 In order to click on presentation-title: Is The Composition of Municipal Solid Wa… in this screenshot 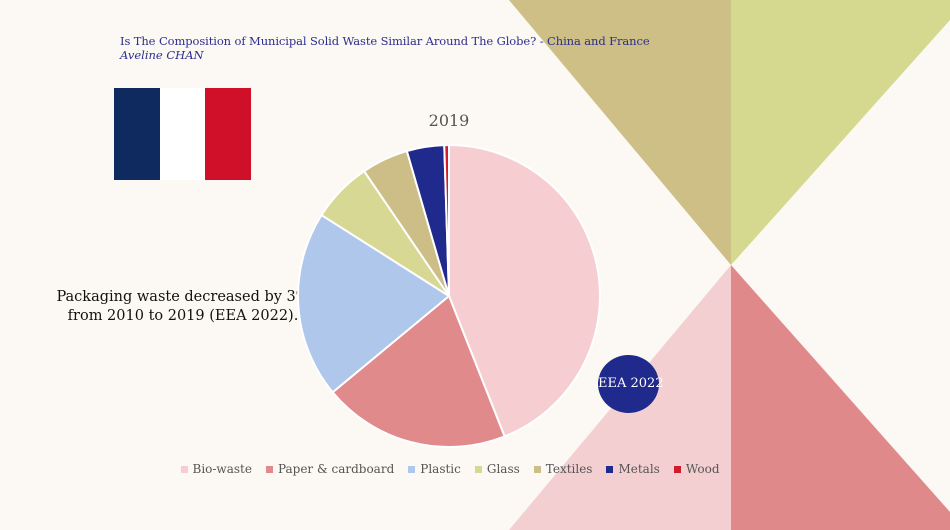, I will do `click(385, 41)`.